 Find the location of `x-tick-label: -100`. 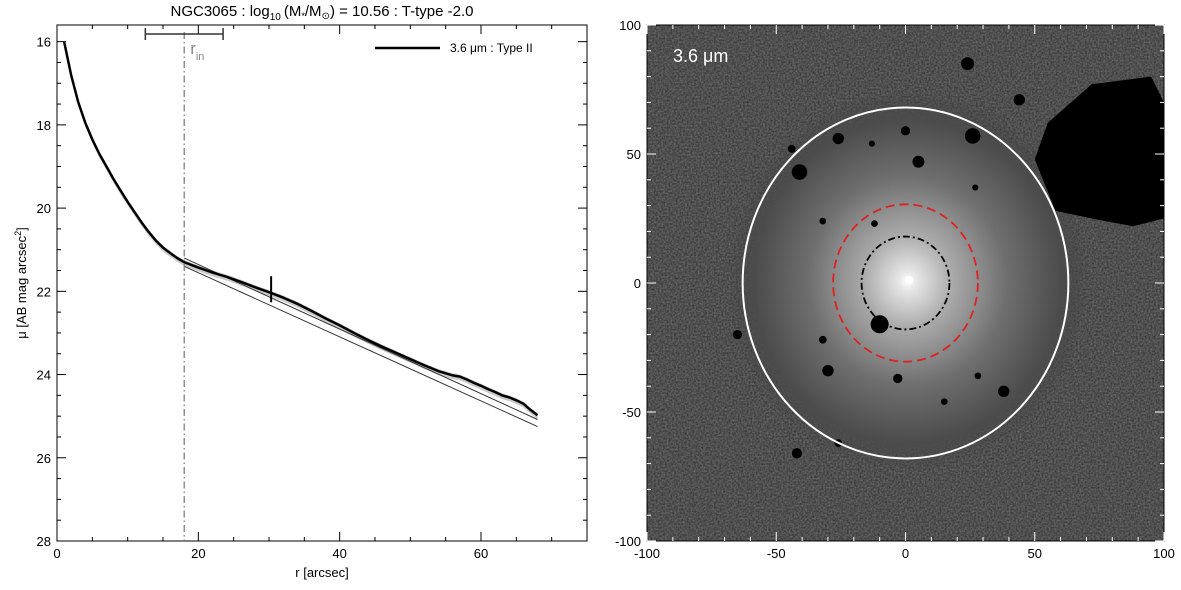

x-tick-label: -100 is located at coordinates (647, 553).